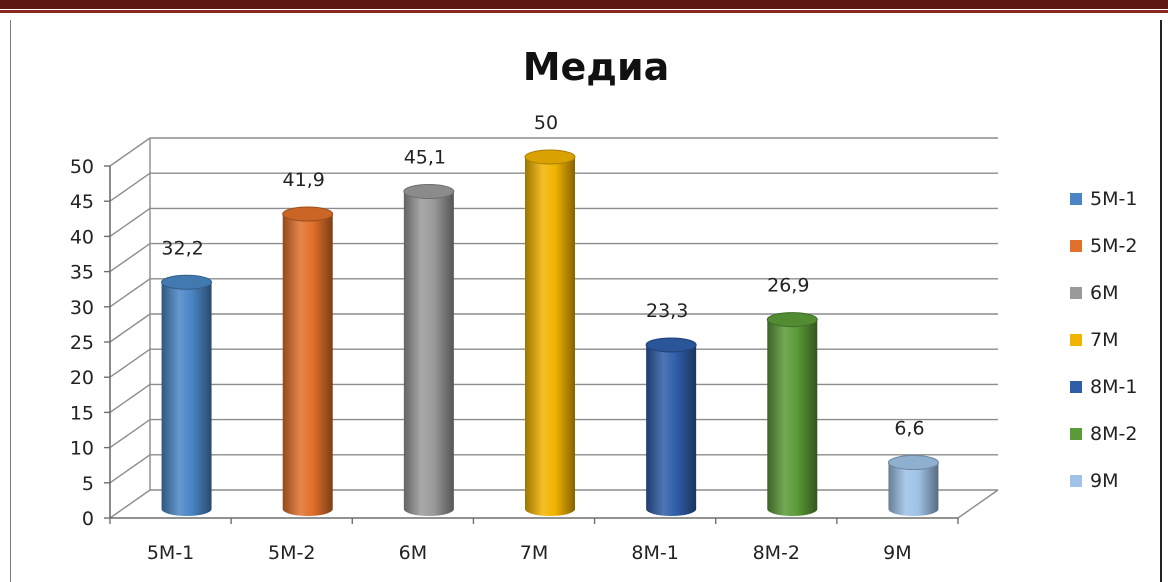 The height and width of the screenshot is (582, 1168). What do you see at coordinates (897, 553) in the screenshot?
I see `x-tick-label: 9М` at bounding box center [897, 553].